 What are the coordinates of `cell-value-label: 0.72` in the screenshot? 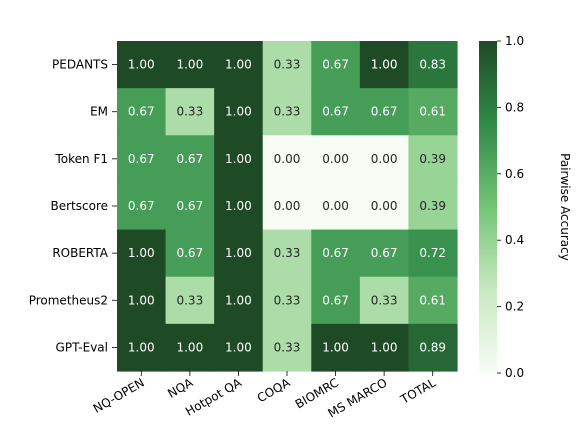 It's located at (432, 253).